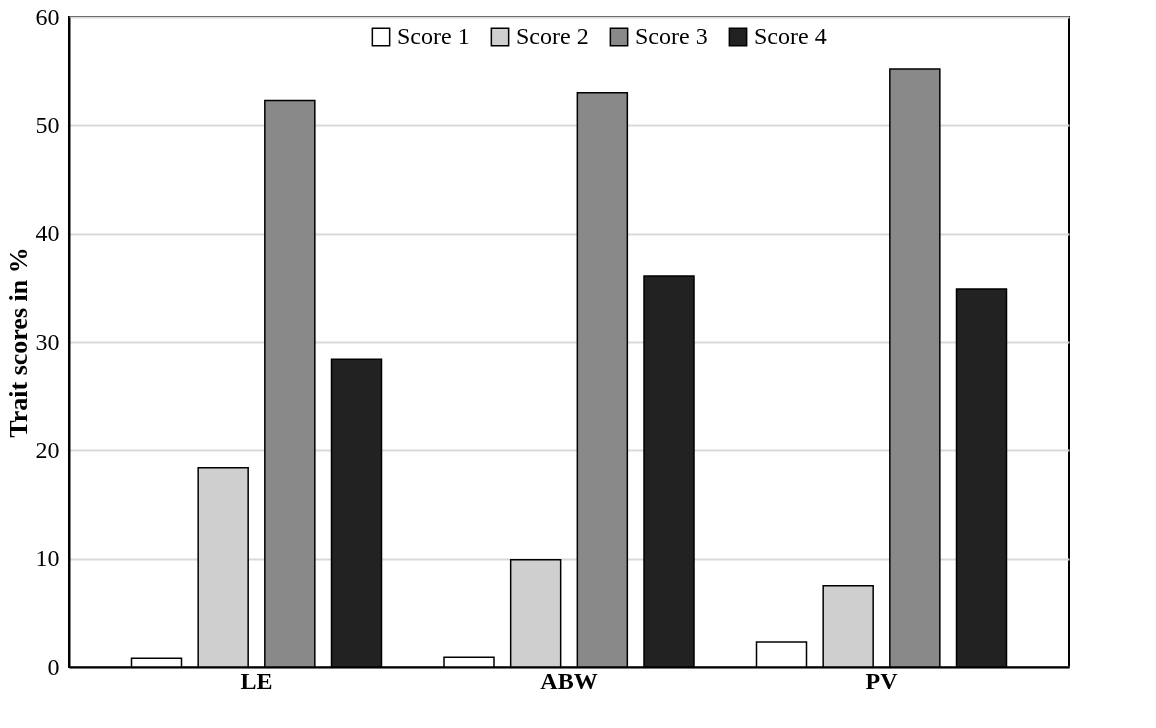  What do you see at coordinates (47, 558) in the screenshot?
I see `y-tick-label: 10` at bounding box center [47, 558].